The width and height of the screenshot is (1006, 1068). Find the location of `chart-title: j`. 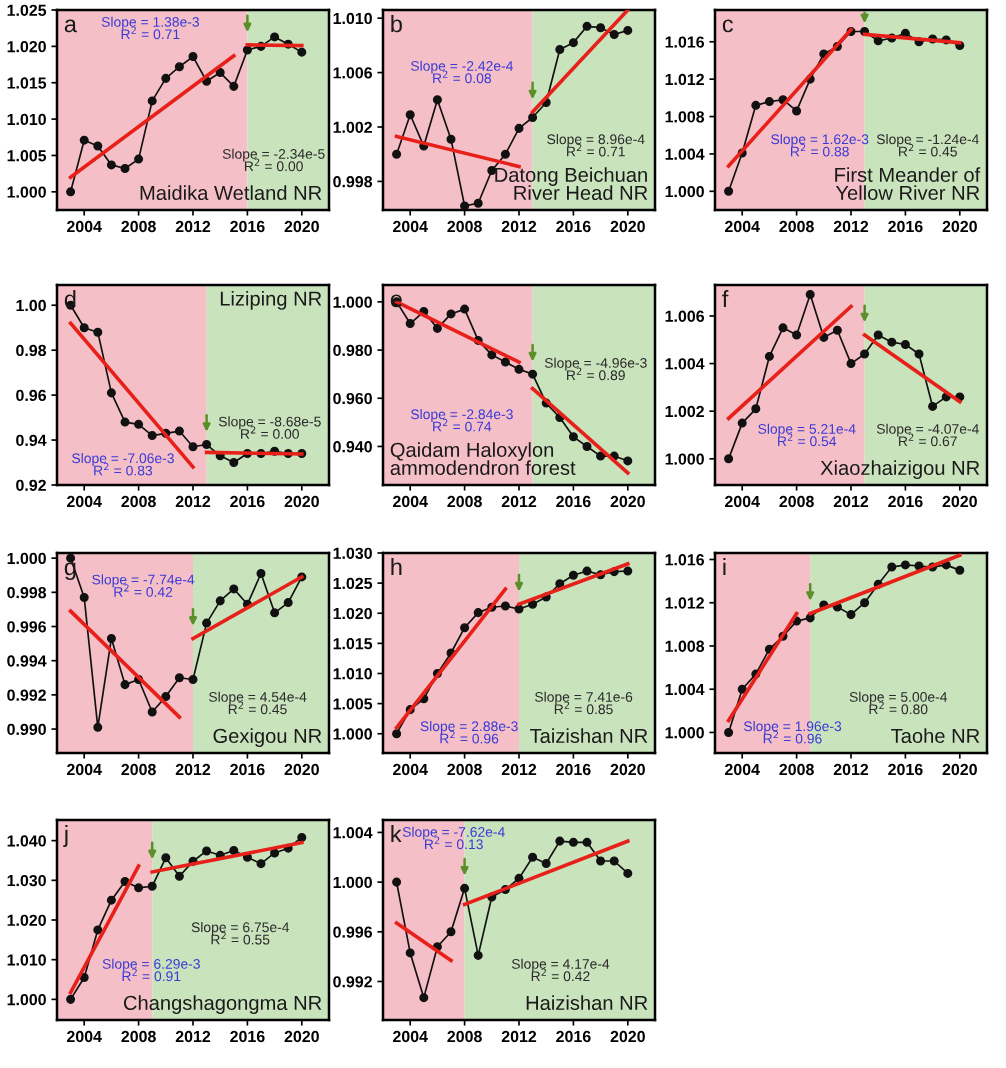

chart-title: j is located at coordinates (65, 836).